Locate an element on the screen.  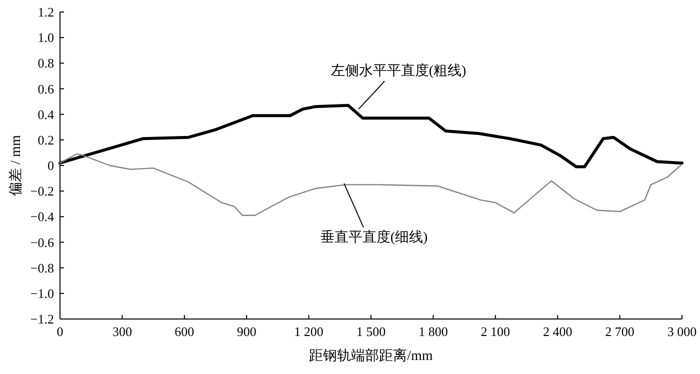
x-tick-label: 1 500 is located at coordinates (371, 331).